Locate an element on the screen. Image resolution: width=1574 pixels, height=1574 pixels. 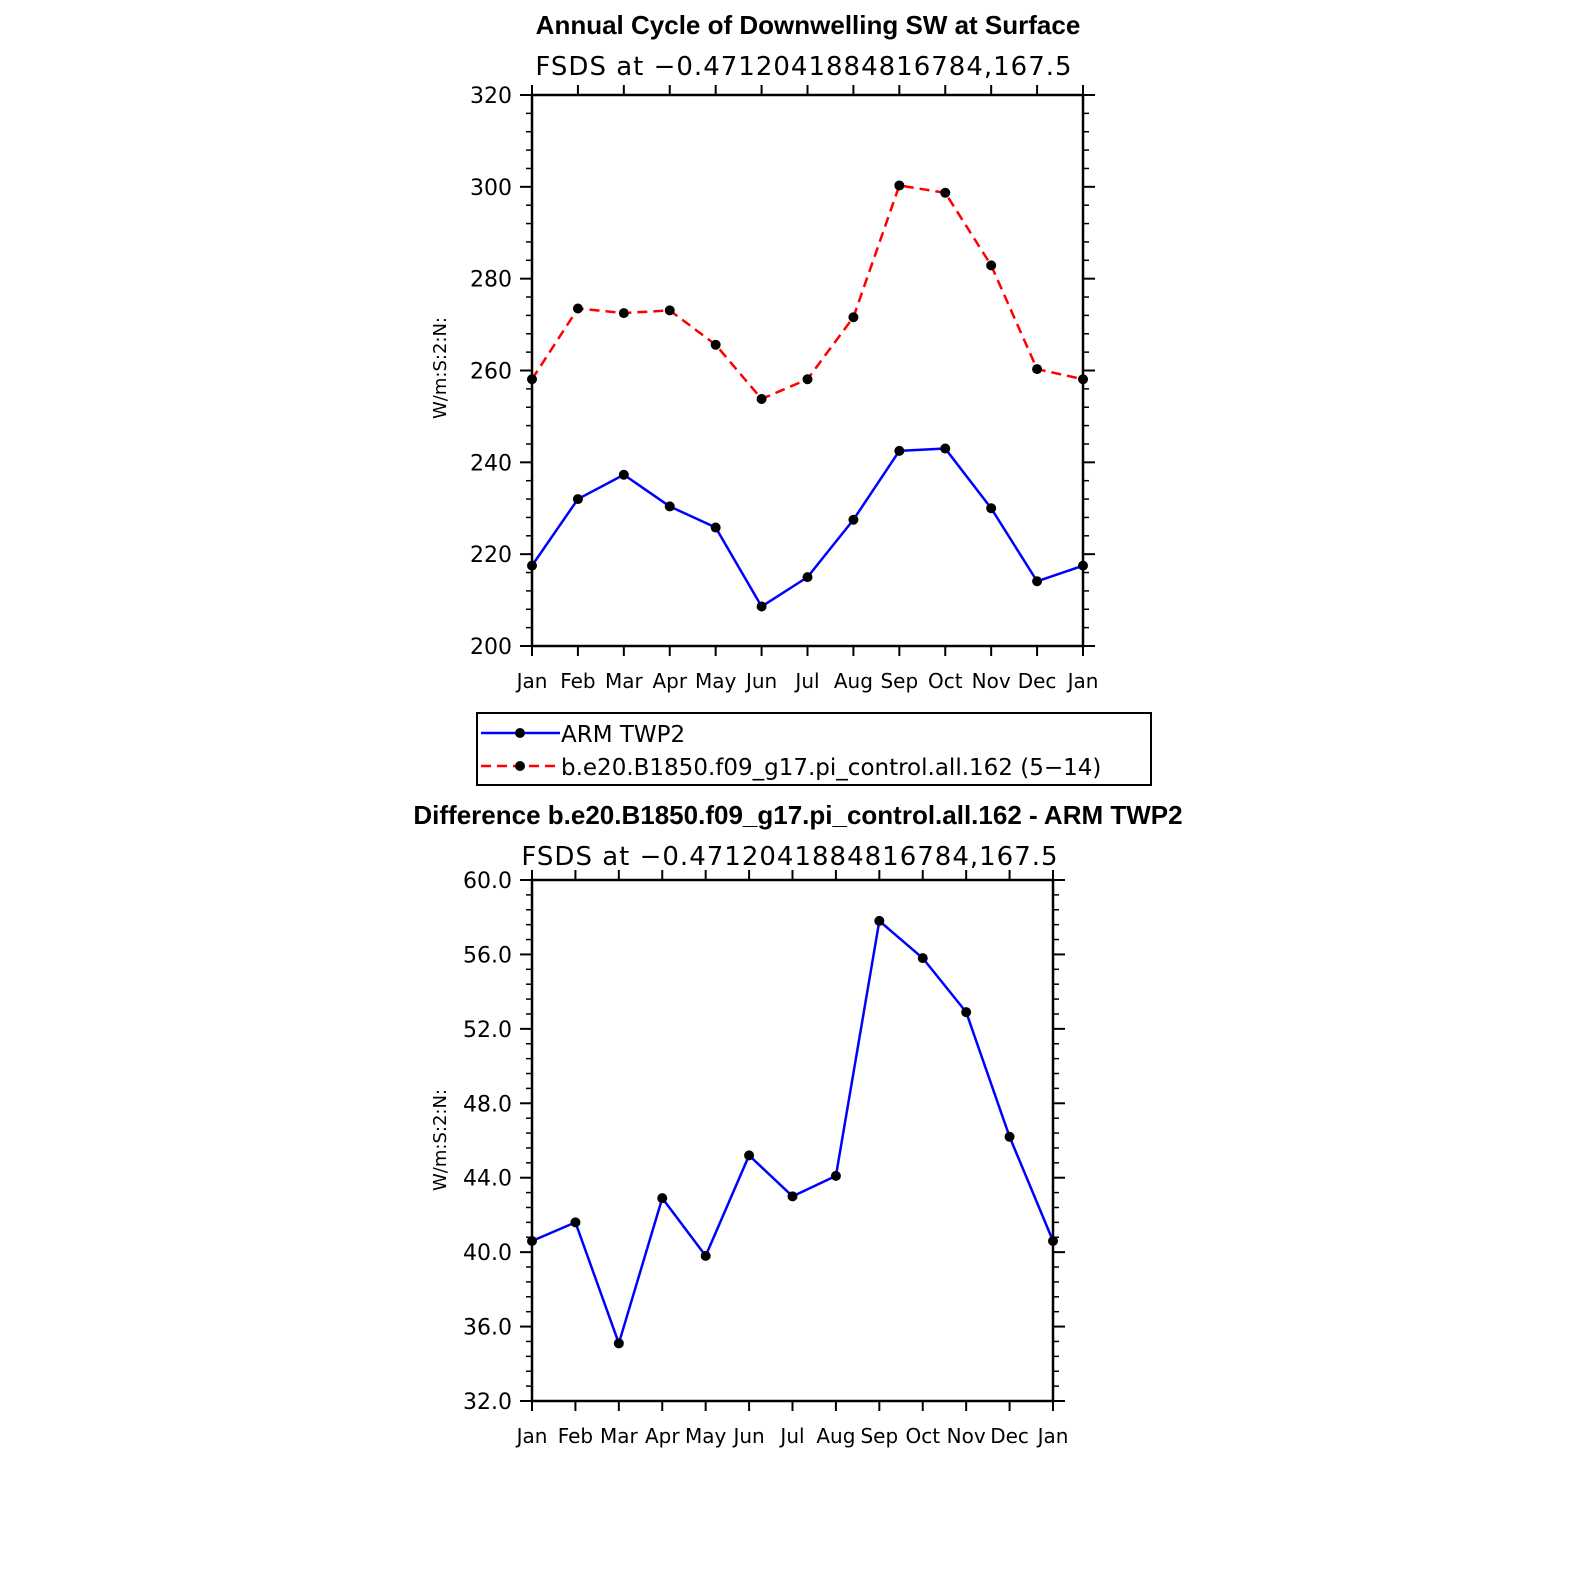
top-chart-subtitle: FSDS at −0.4712041884816784,167.5 is located at coordinates (803, 67).